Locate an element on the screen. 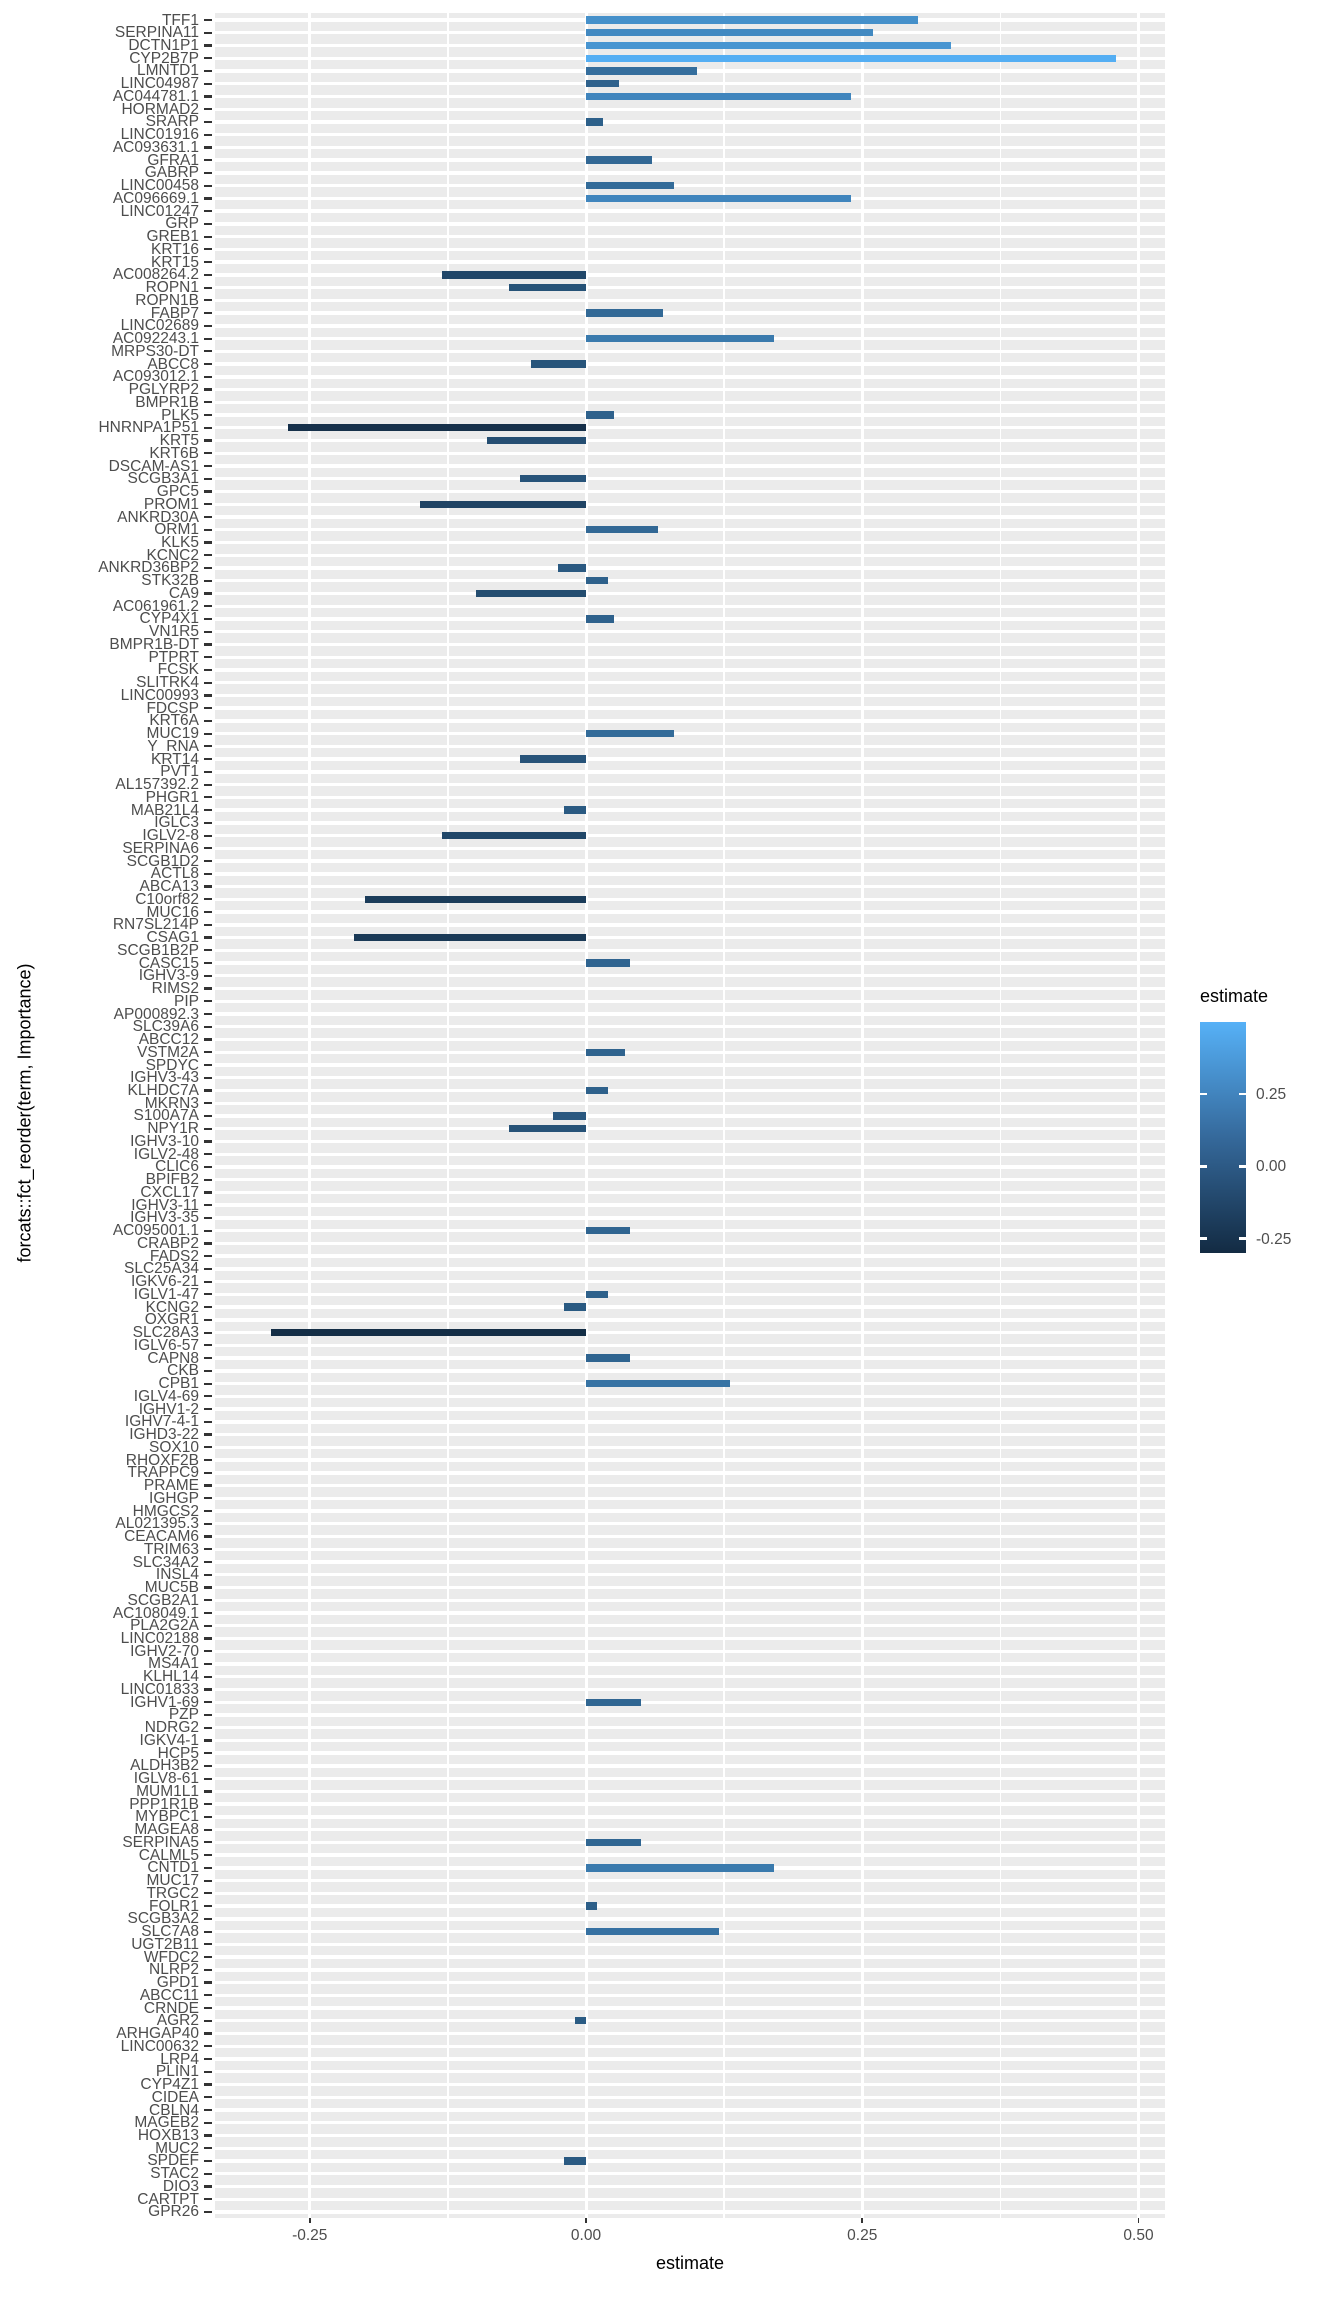 The image size is (1344, 2304). y-tick-label: IGHV3-9 is located at coordinates (168, 976).